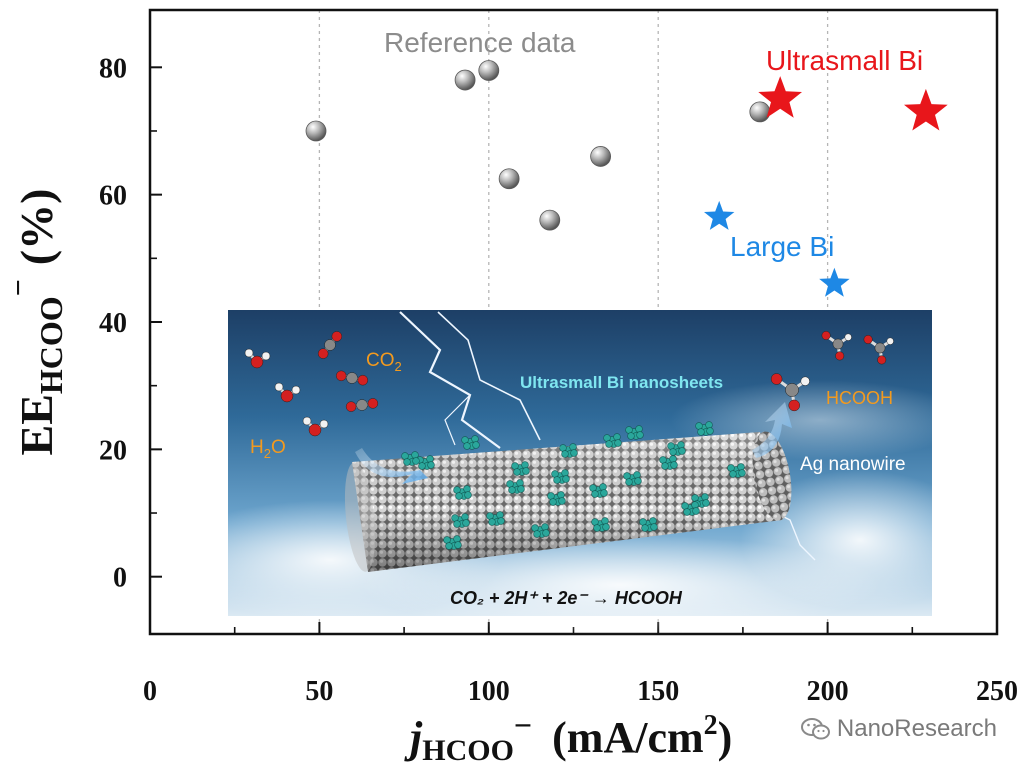  I want to click on hcooh-label: HCOOH, so click(859, 398).